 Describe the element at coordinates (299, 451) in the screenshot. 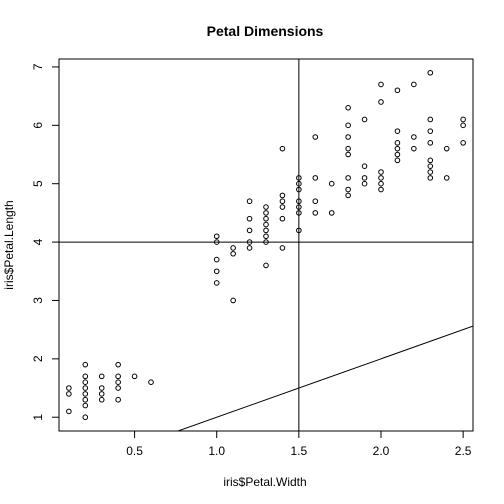

I see `x-tick-label: 1.5` at that location.